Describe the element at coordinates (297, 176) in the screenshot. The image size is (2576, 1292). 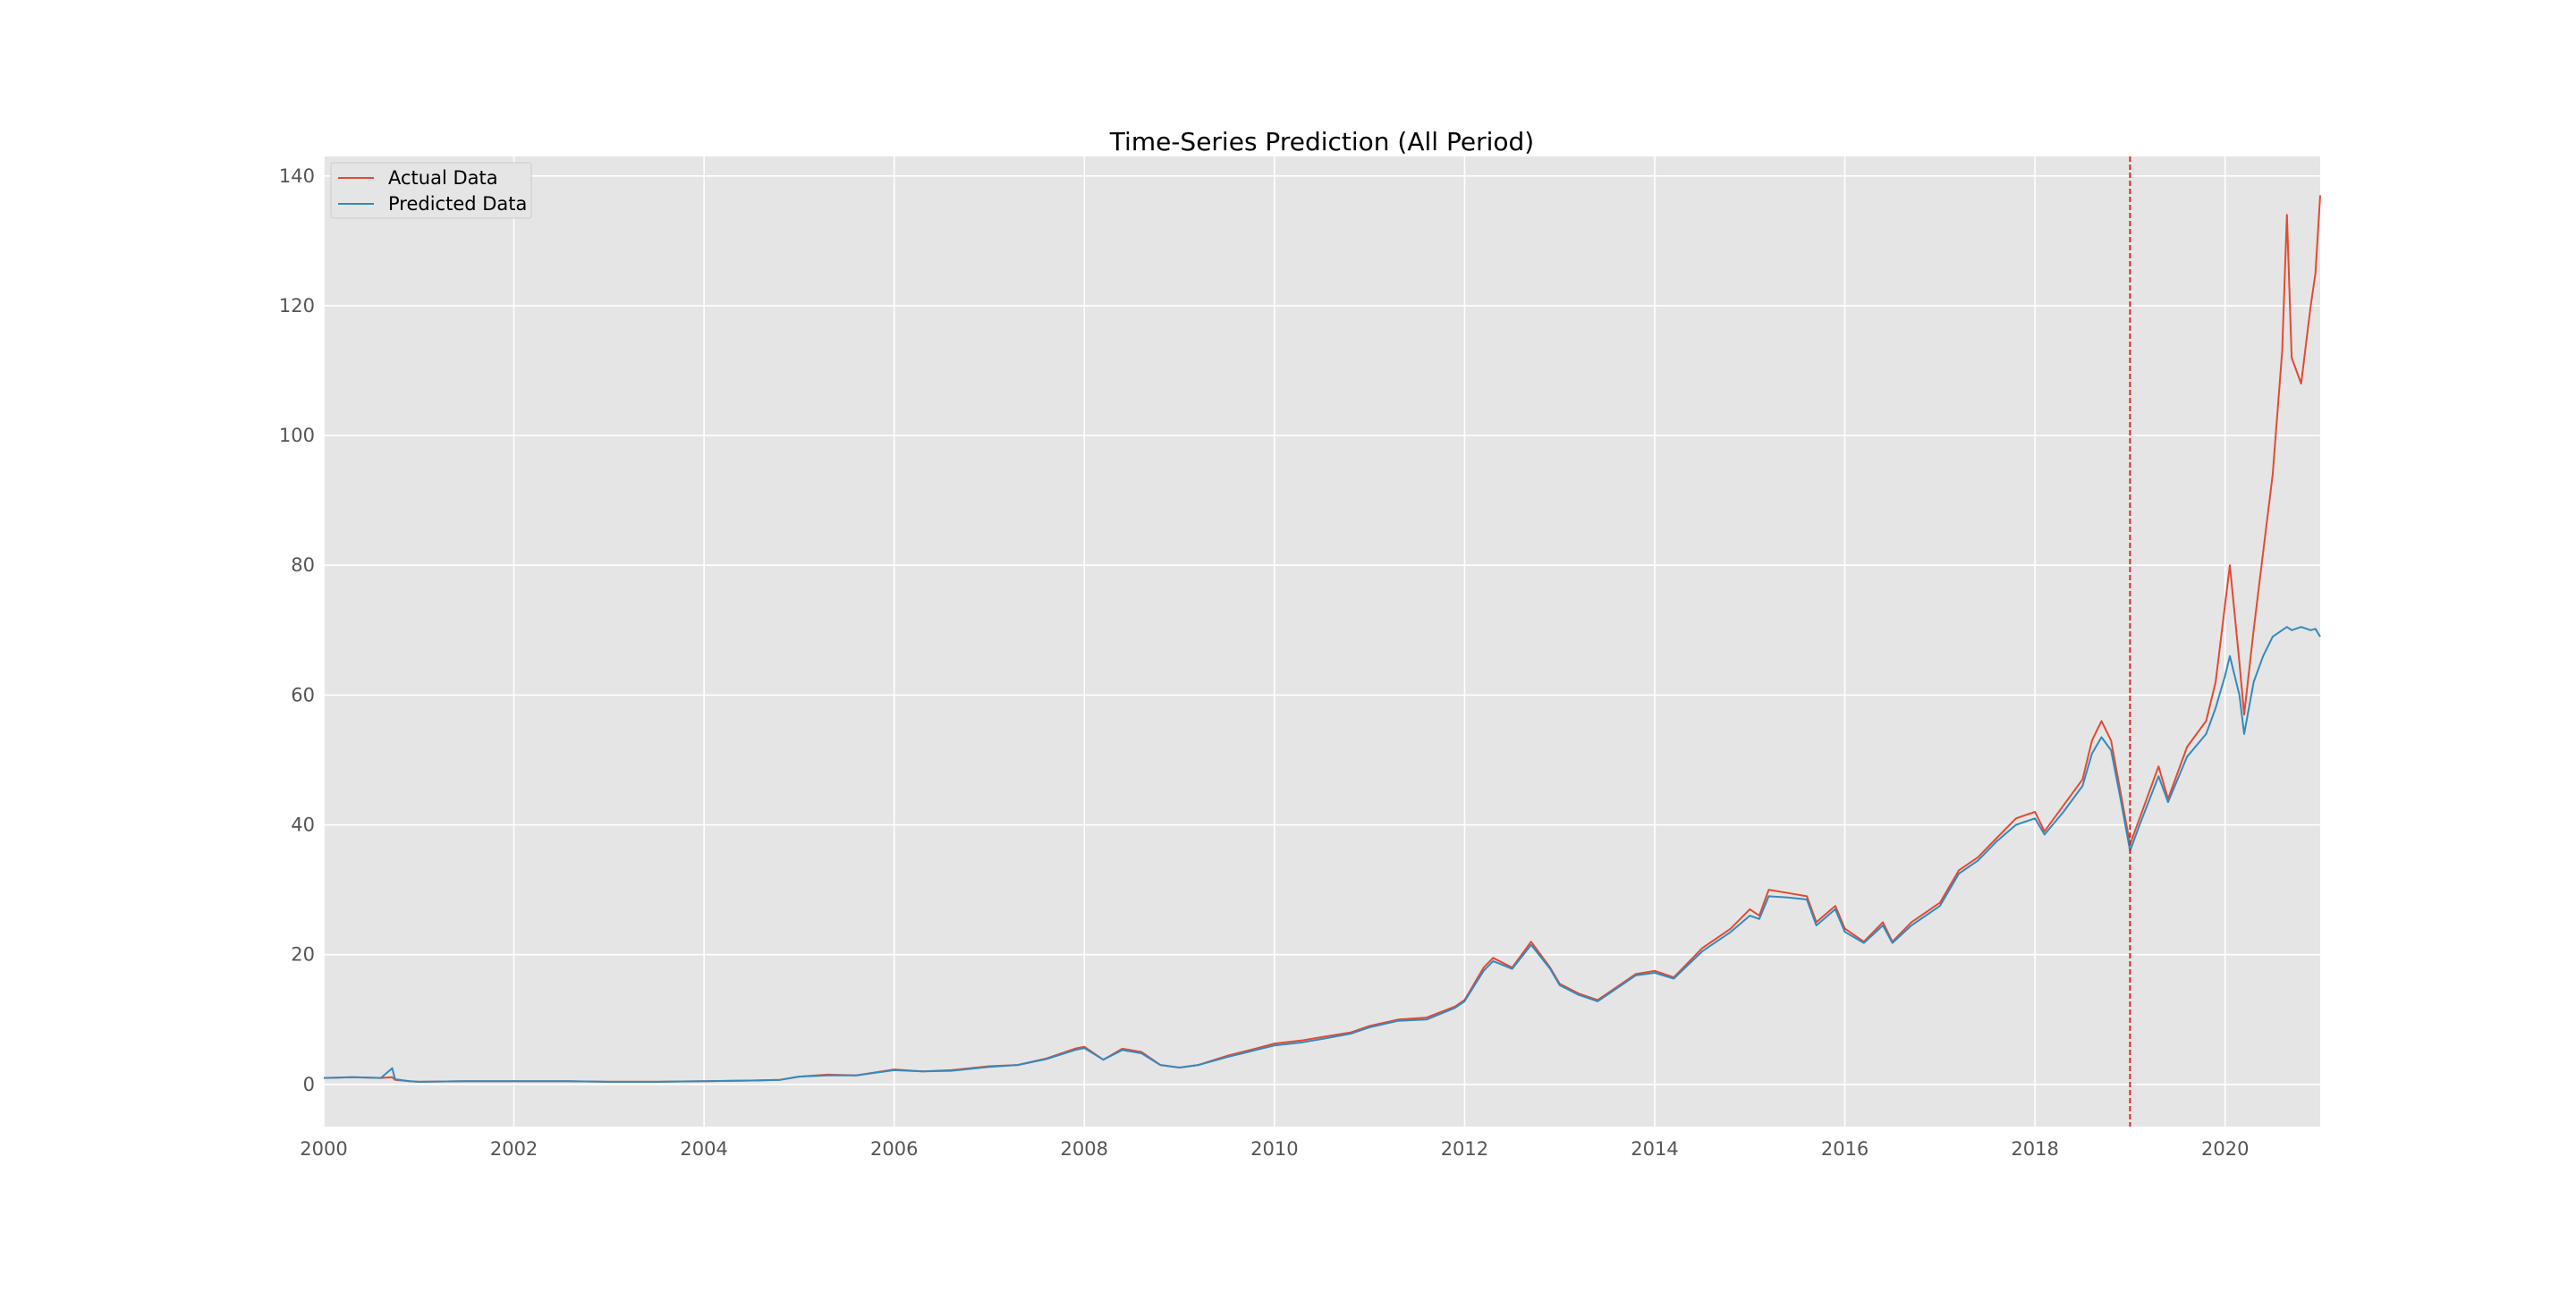
I see `y-tick-label: 140` at that location.